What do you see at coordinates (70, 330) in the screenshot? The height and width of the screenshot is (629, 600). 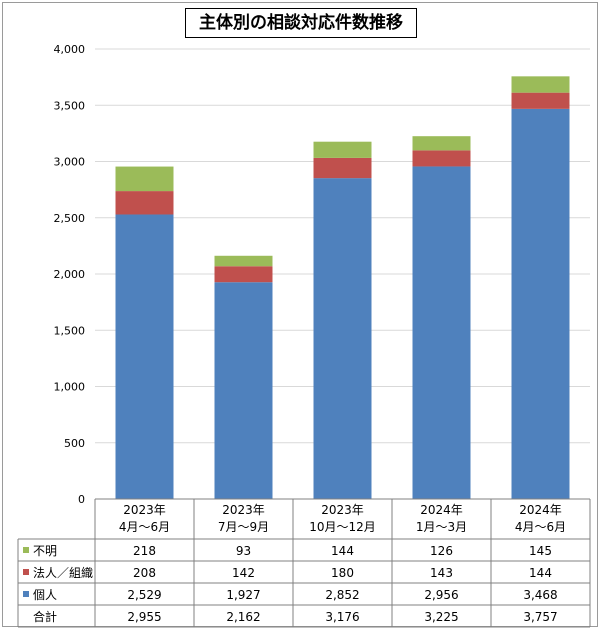 I see `y-tick-label: 1,500` at bounding box center [70, 330].